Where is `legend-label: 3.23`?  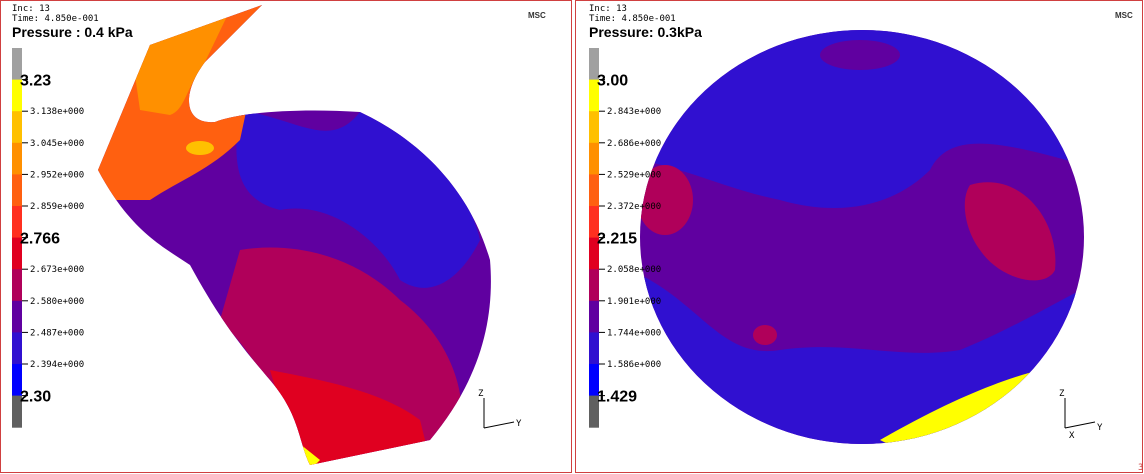 legend-label: 3.23 is located at coordinates (35, 81).